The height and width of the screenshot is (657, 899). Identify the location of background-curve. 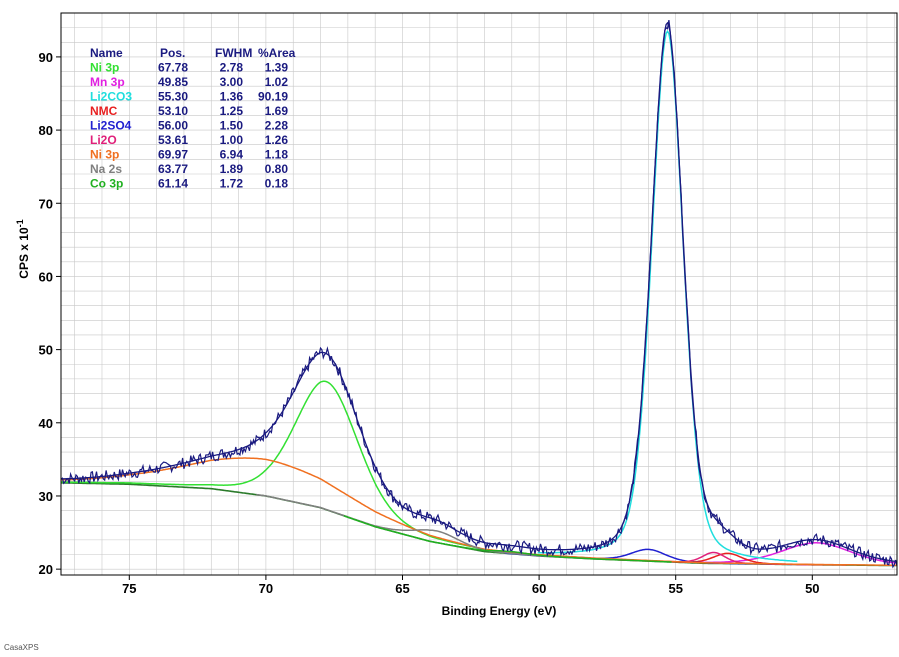
(479, 524).